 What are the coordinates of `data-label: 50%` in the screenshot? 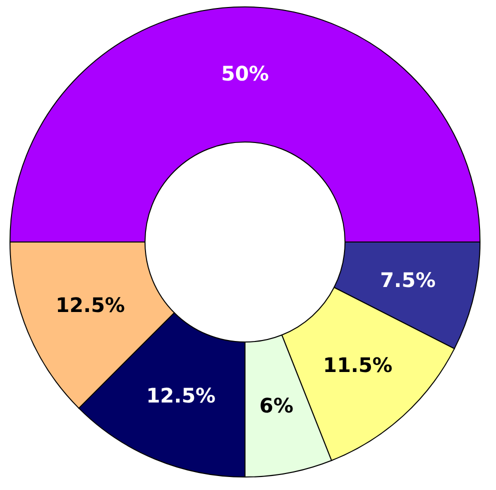 It's located at (245, 74).